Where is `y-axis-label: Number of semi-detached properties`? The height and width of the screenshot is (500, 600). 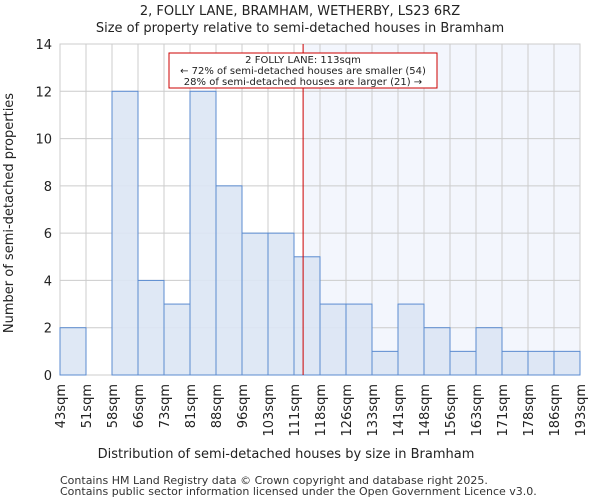 y-axis-label: Number of semi-detached properties is located at coordinates (9, 213).